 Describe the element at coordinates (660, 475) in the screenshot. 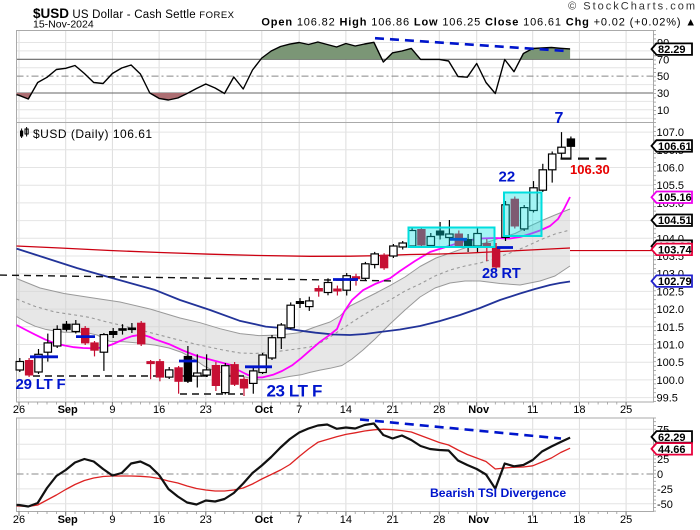

I see `svg-text: 0` at that location.